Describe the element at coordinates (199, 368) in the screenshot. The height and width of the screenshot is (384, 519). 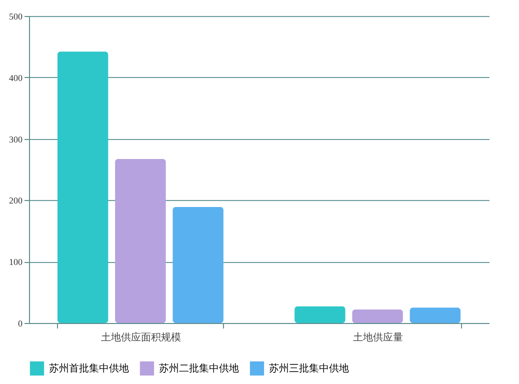
I see `legend-label: 苏州二批集中供地` at that location.